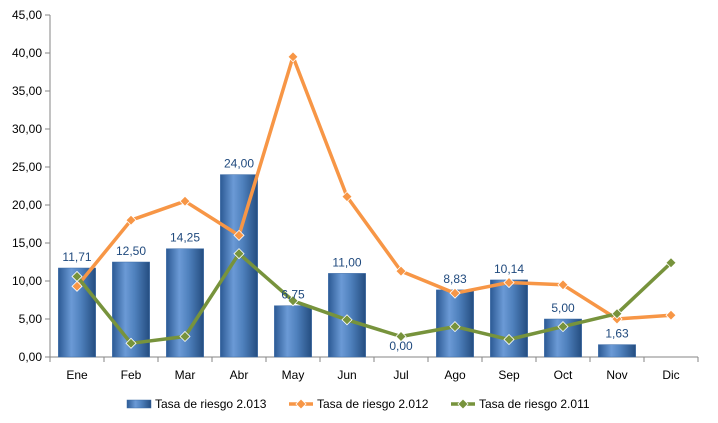  I want to click on legend-label: Tasa de riesgo 2.011, so click(534, 404).